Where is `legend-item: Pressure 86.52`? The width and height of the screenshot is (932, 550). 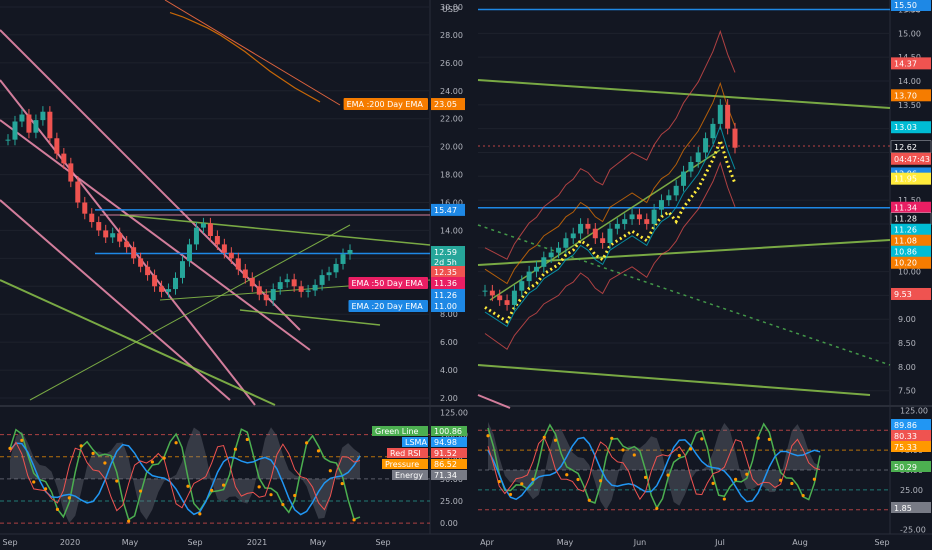 legend-item: Pressure 86.52 is located at coordinates (424, 464).